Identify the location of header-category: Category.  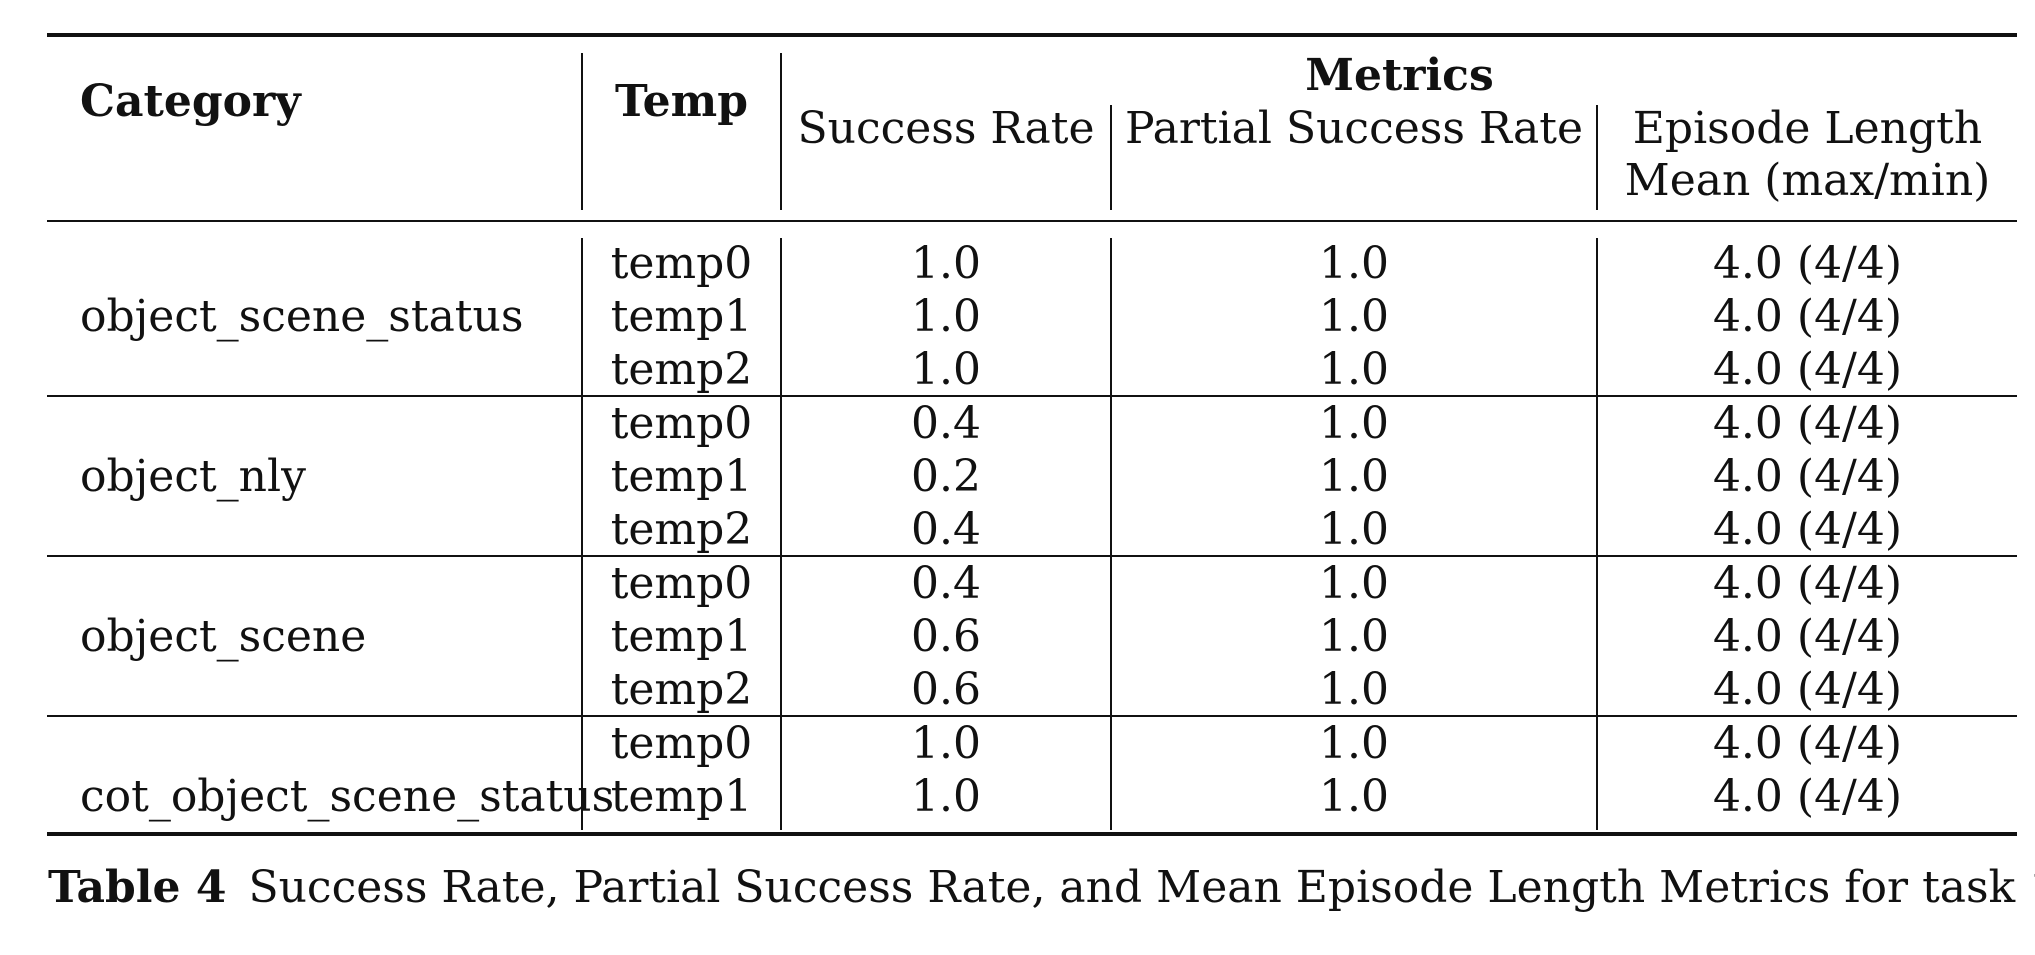
(190, 101).